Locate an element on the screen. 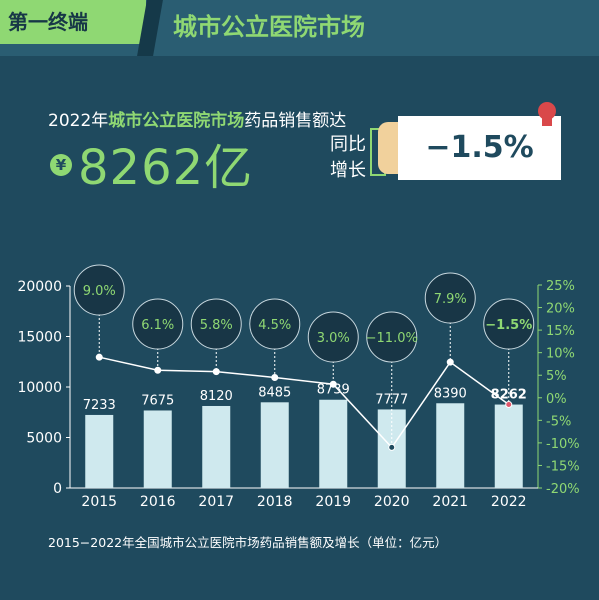 Image resolution: width=599 pixels, height=600 pixels. left-axis-tick-label: 5000 is located at coordinates (44, 439).